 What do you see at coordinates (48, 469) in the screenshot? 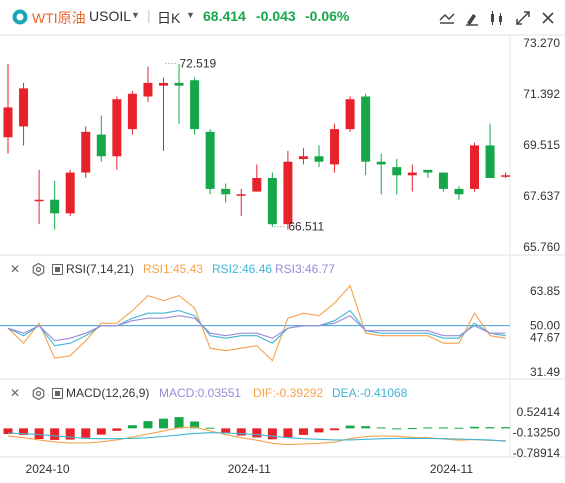
I see `date-tick-label: 2024-10` at bounding box center [48, 469].